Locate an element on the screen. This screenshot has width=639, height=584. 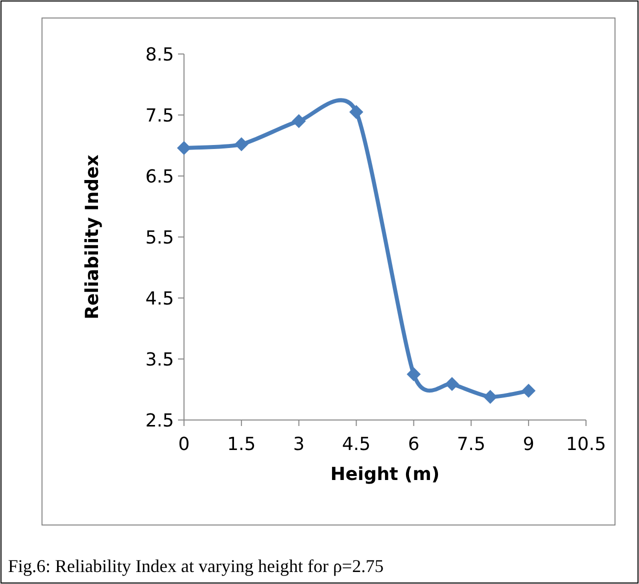
x-tick-label: 3 is located at coordinates (299, 444).